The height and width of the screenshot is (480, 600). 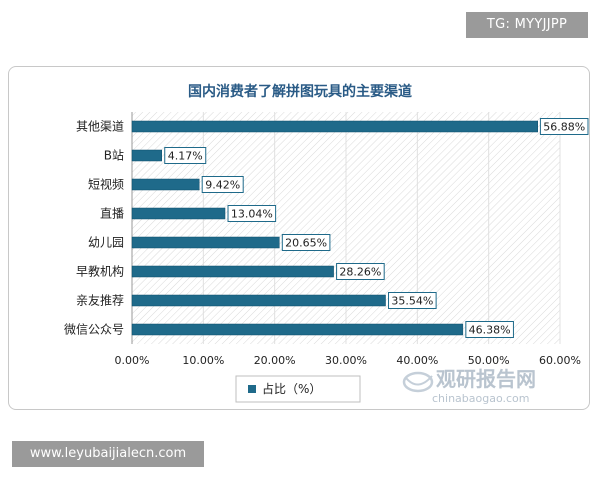 I want to click on data-label: 56.88%, so click(x=564, y=127).